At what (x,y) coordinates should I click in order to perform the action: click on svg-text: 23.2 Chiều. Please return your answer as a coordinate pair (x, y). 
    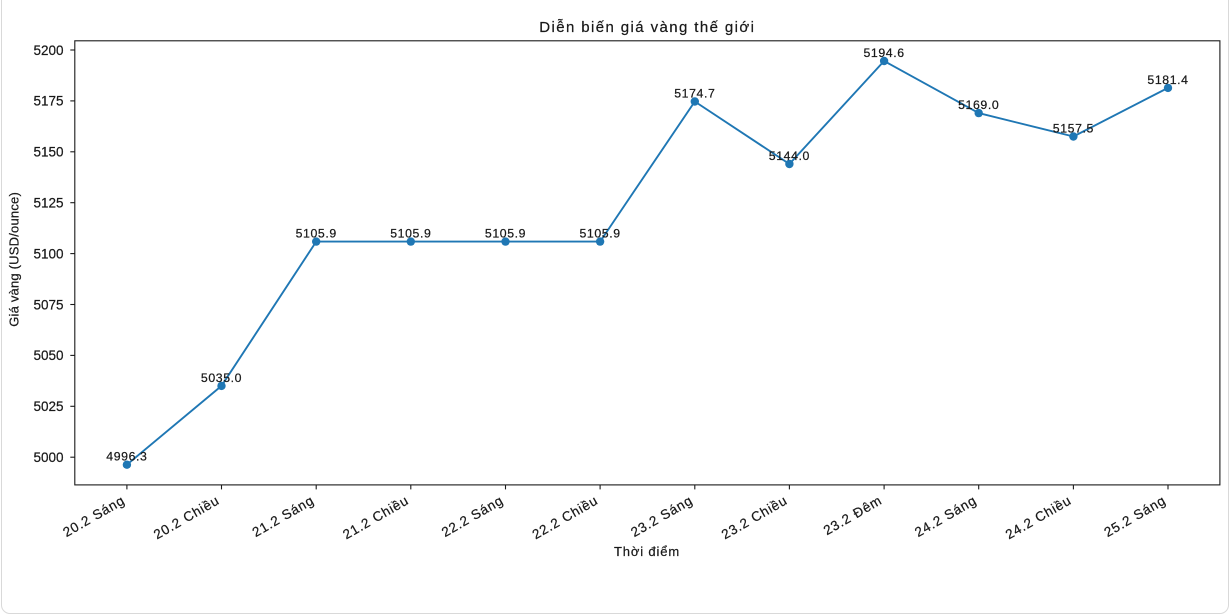
    Looking at the image, I should click on (754, 518).